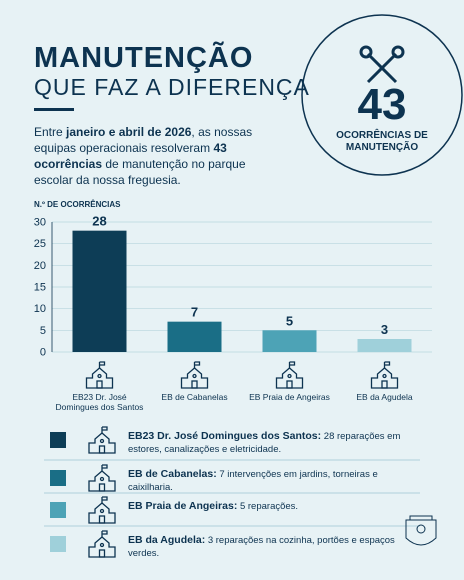 The image size is (464, 580). Describe the element at coordinates (129, 132) in the screenshot. I see `intro-bold: janeiro e abril de 2026` at that location.